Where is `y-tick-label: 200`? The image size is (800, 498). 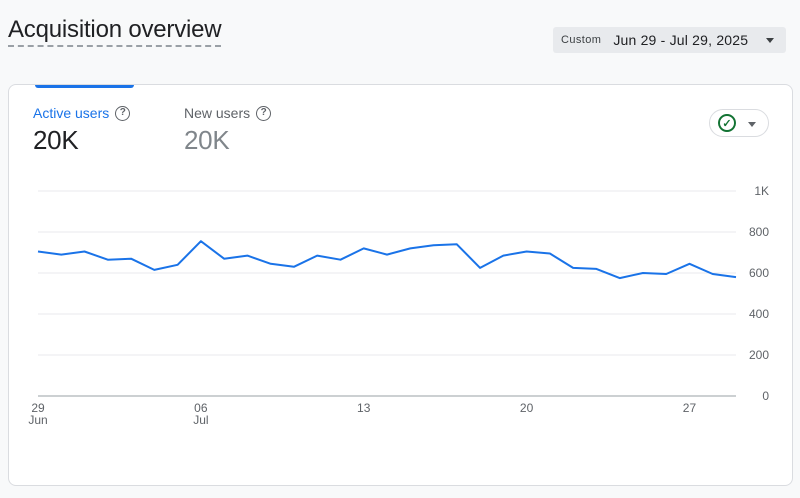 y-tick-label: 200 is located at coordinates (759, 355).